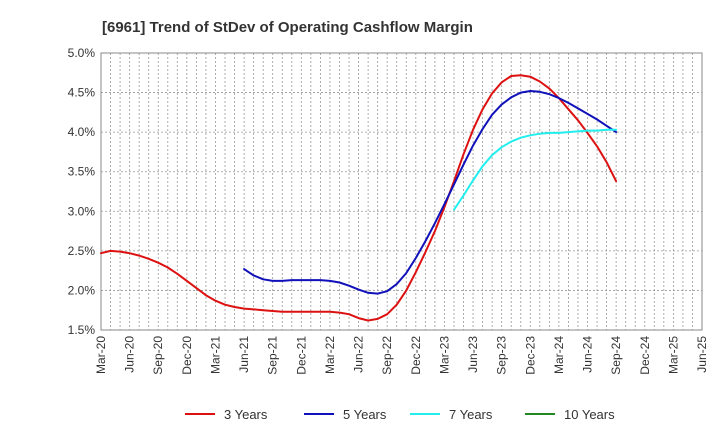 The image size is (720, 440). I want to click on y-tick-label: 5.0%, so click(82, 53).